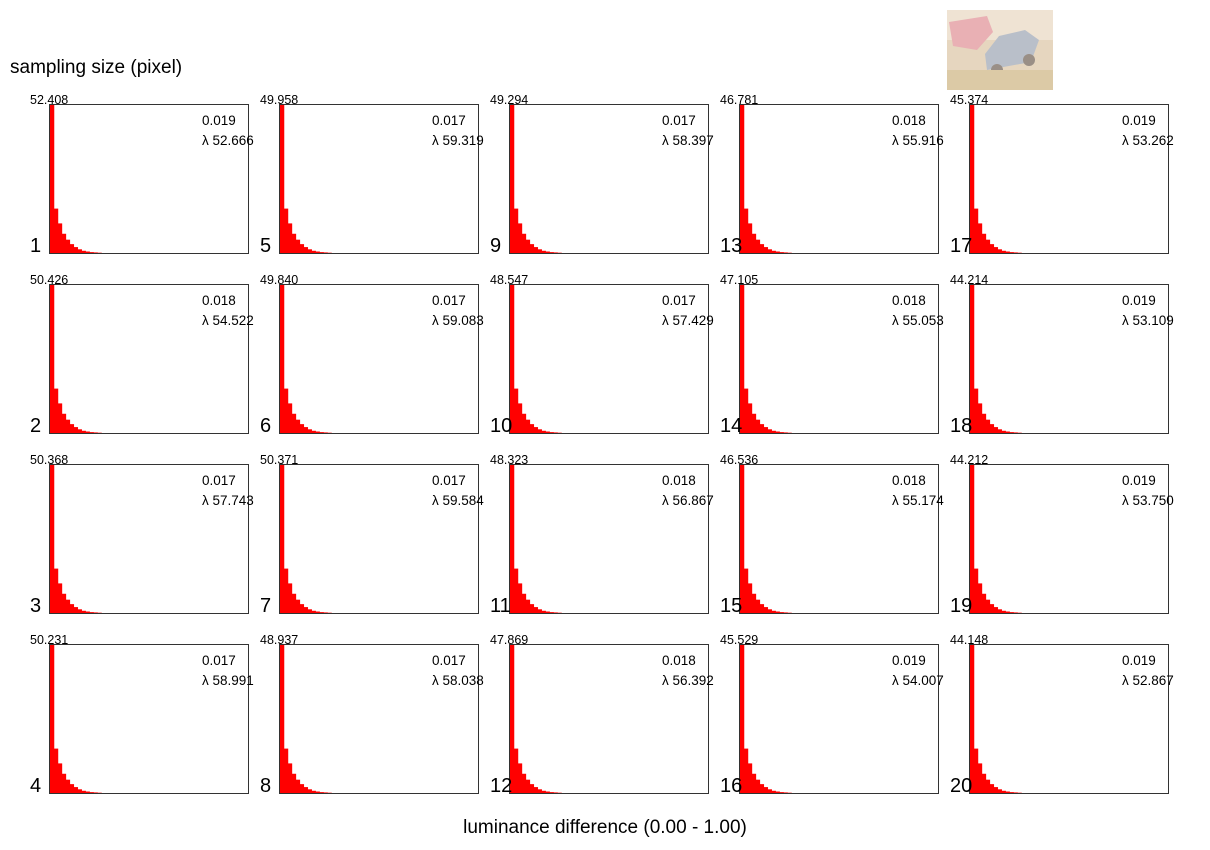 This screenshot has height=850, width=1210. I want to click on panel-stat-value: 0.019, so click(1139, 300).